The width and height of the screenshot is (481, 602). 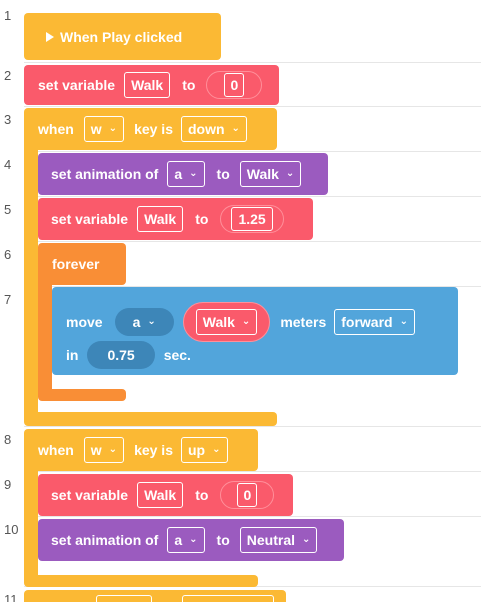 What do you see at coordinates (8, 299) in the screenshot?
I see `line-number: 7` at bounding box center [8, 299].